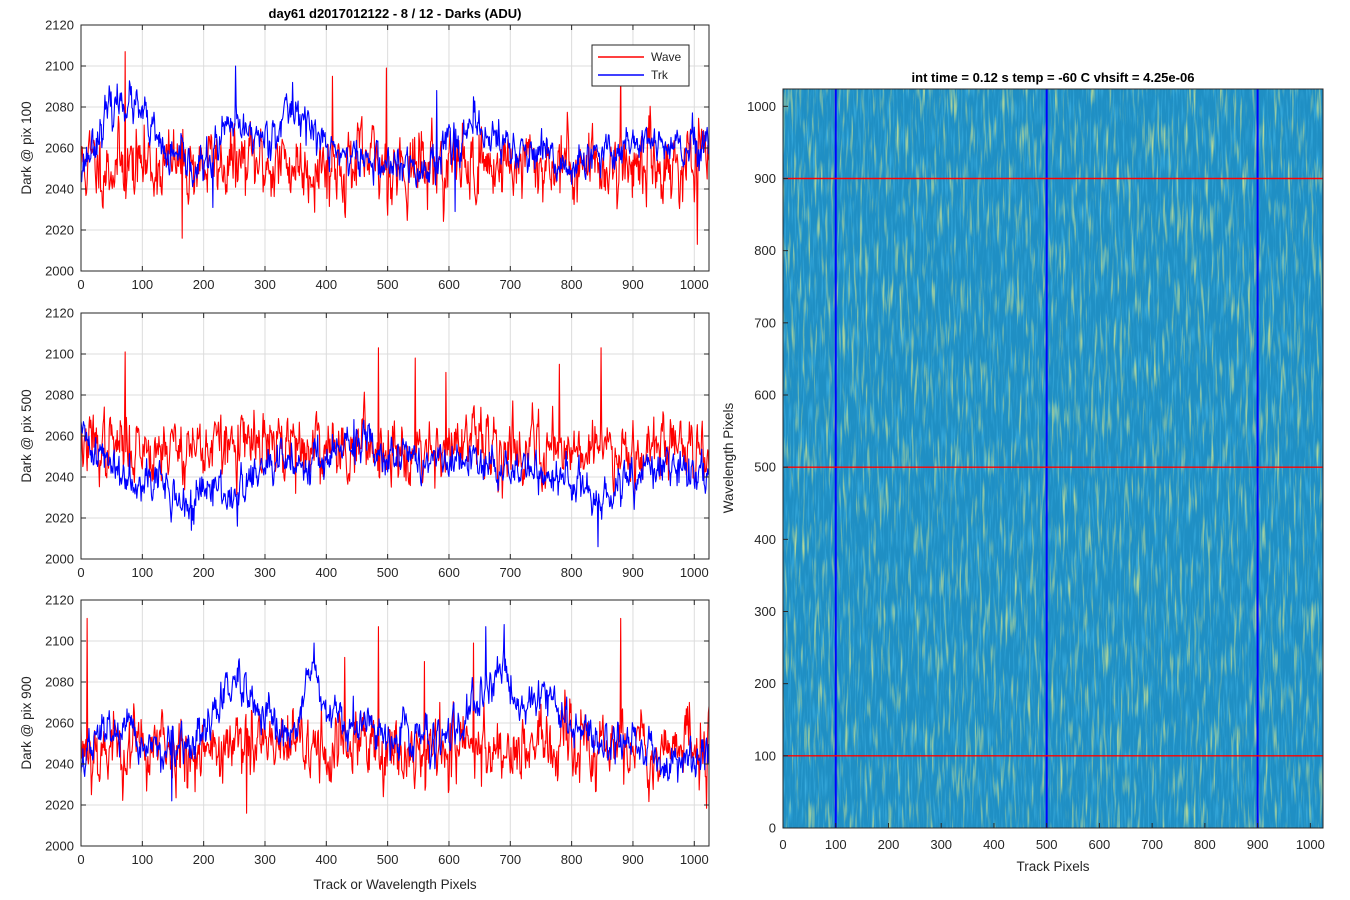  Describe the element at coordinates (765, 683) in the screenshot. I see `y-tick-label: 200` at that location.